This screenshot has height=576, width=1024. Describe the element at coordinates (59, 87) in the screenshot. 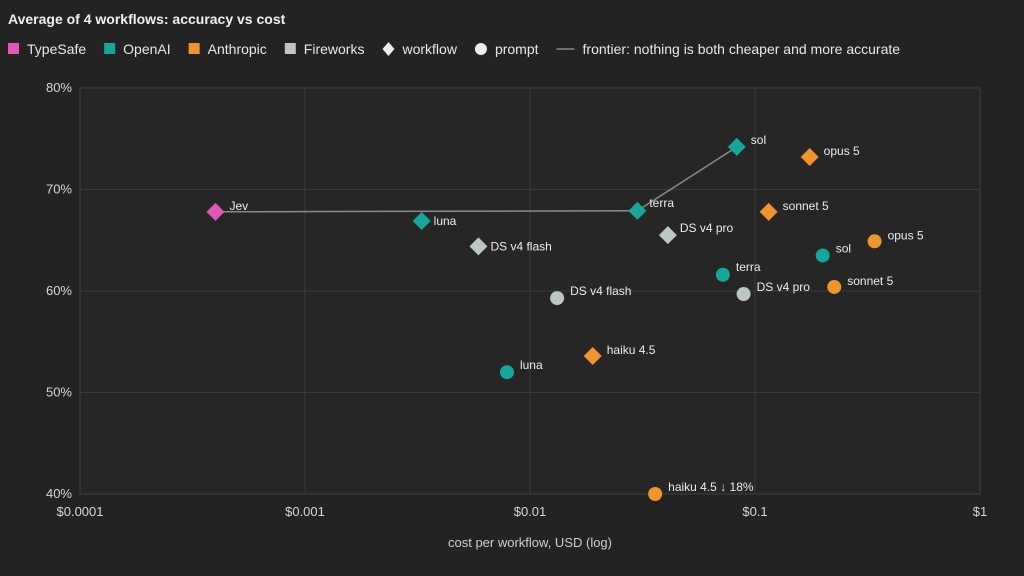

I see `y-tick-label: 80%` at that location.